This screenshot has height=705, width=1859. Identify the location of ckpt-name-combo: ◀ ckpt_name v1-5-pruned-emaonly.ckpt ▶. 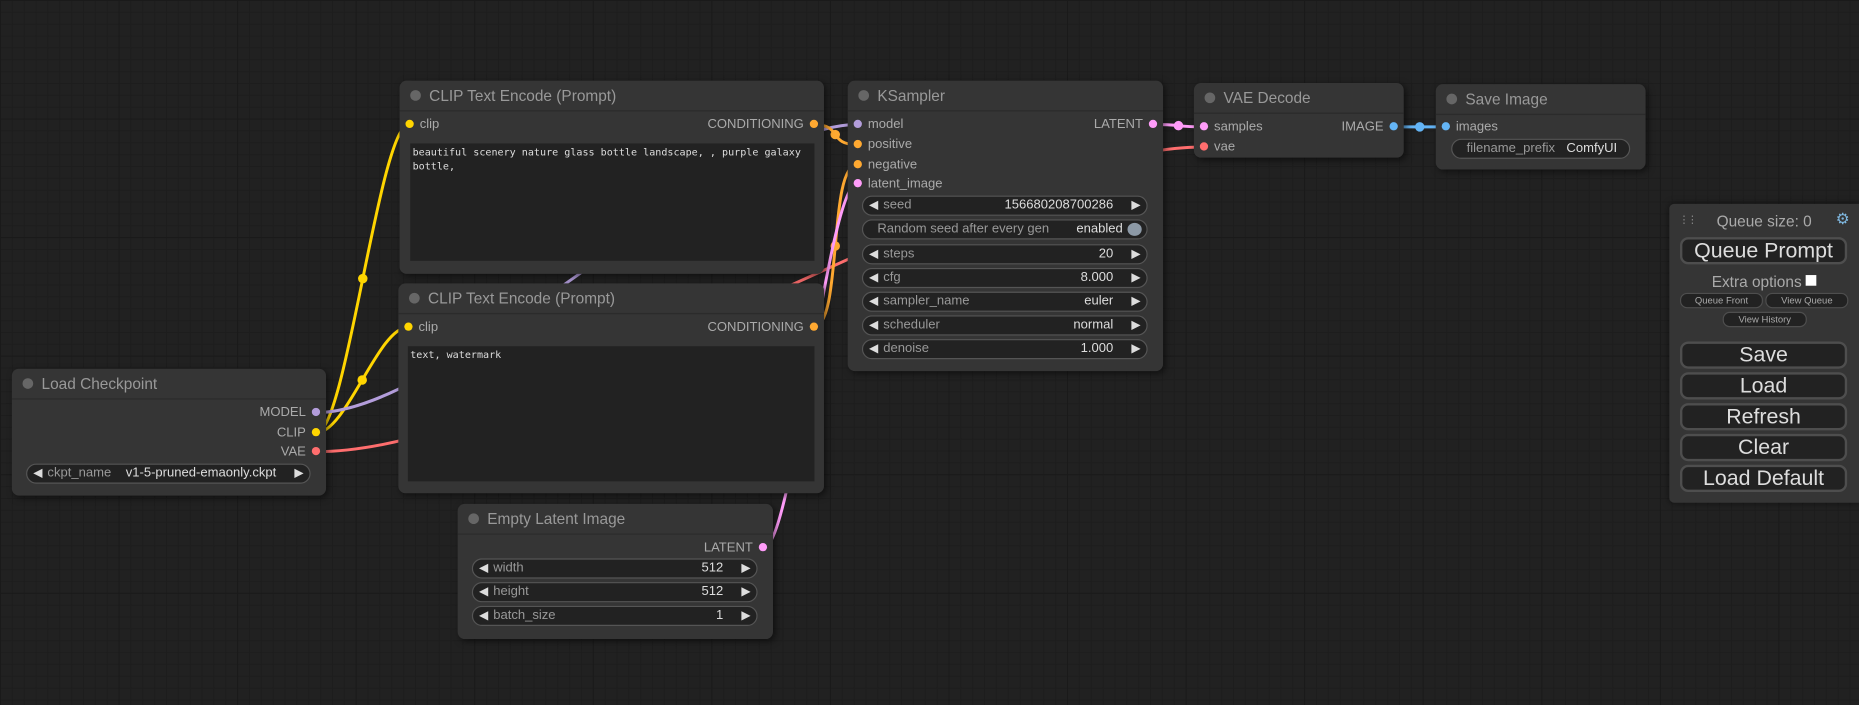
(168, 473).